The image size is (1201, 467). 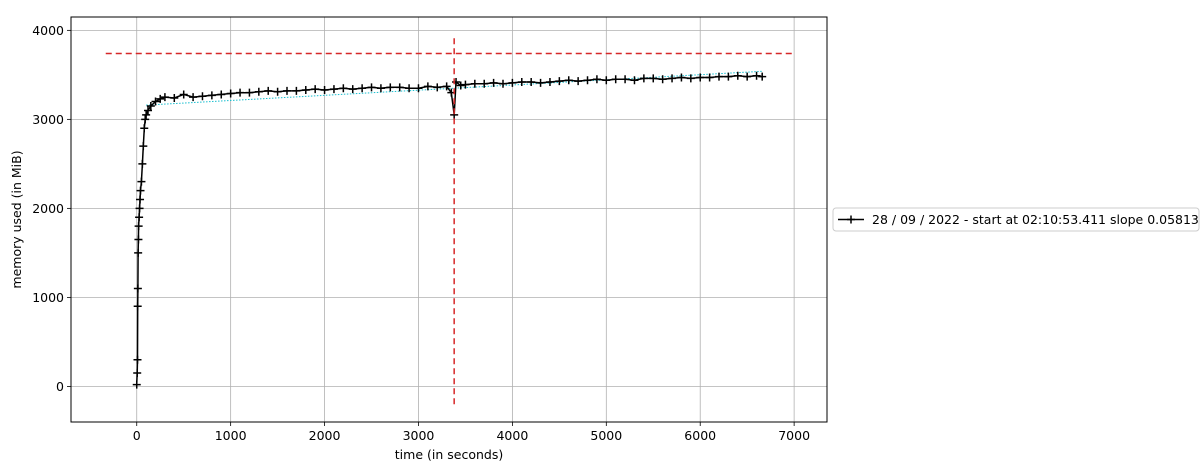 I want to click on x-tick-label: 7000, so click(x=794, y=435).